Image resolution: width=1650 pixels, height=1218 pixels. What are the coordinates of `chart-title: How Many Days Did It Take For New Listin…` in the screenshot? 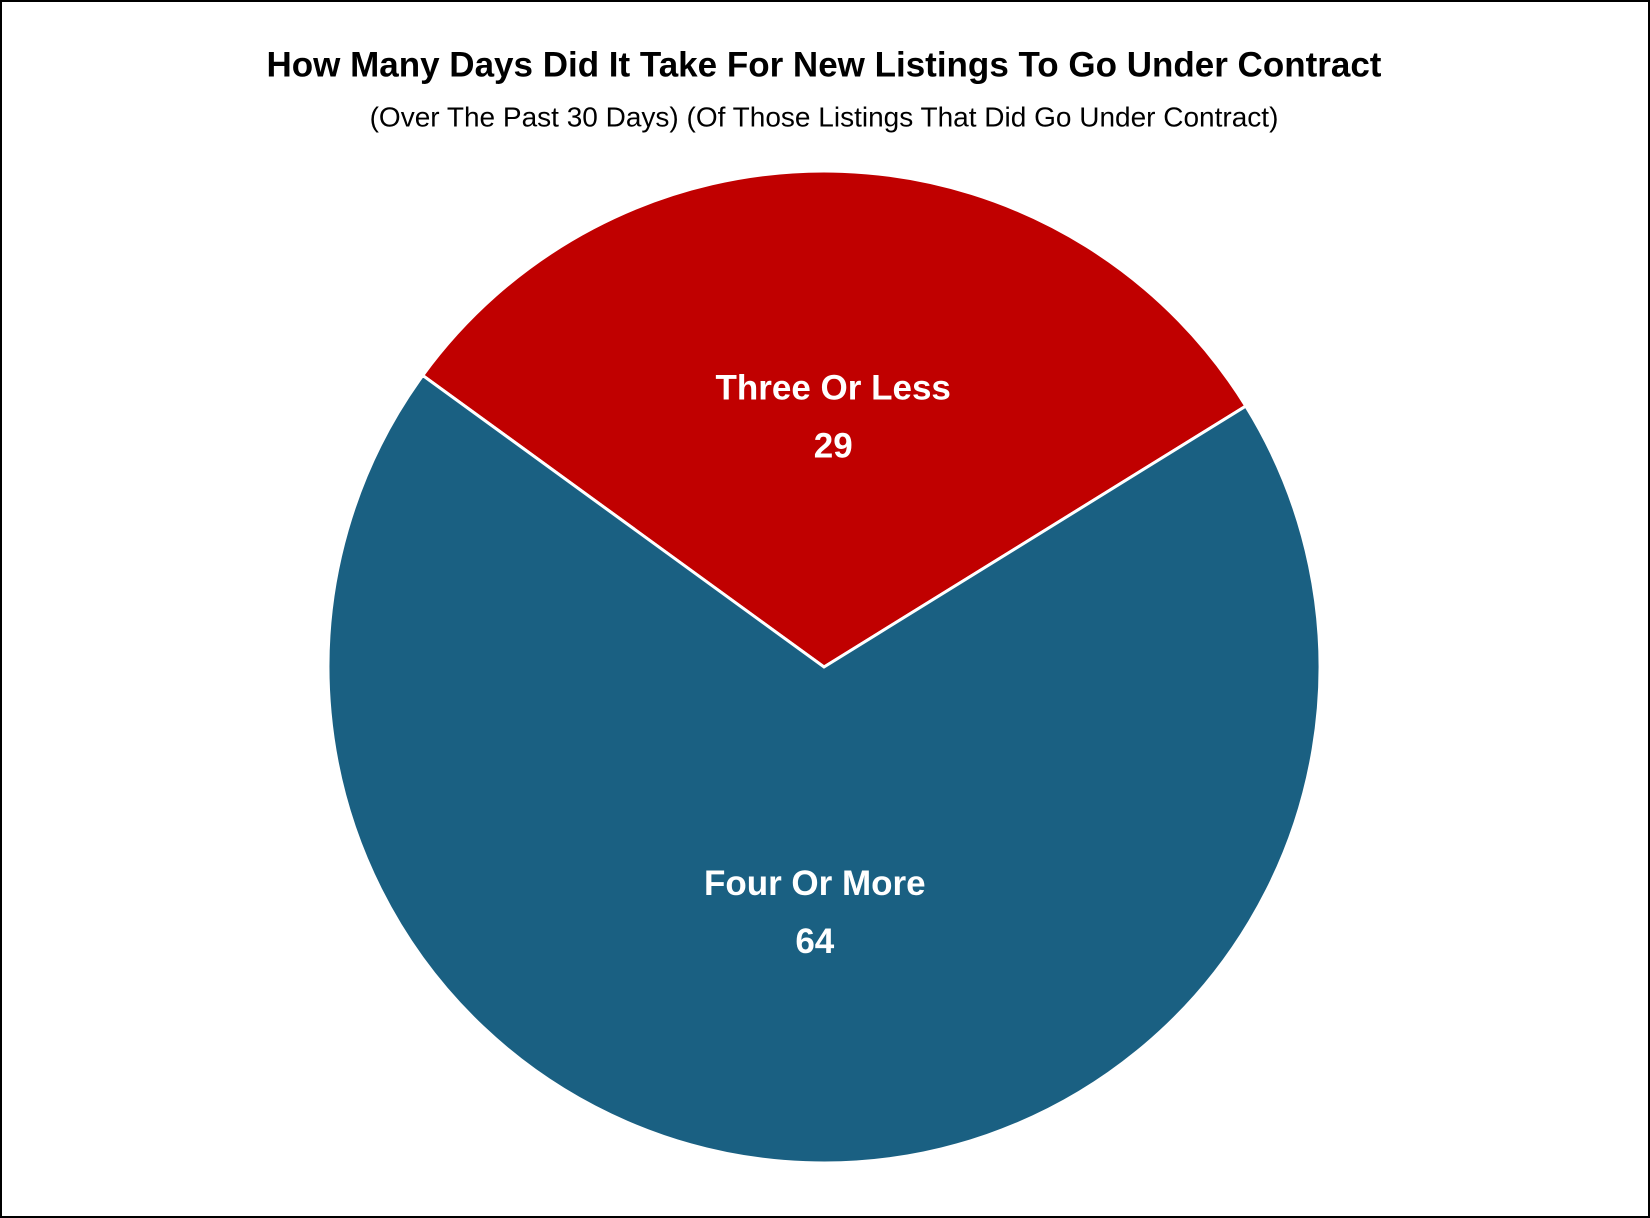 It's located at (824, 64).